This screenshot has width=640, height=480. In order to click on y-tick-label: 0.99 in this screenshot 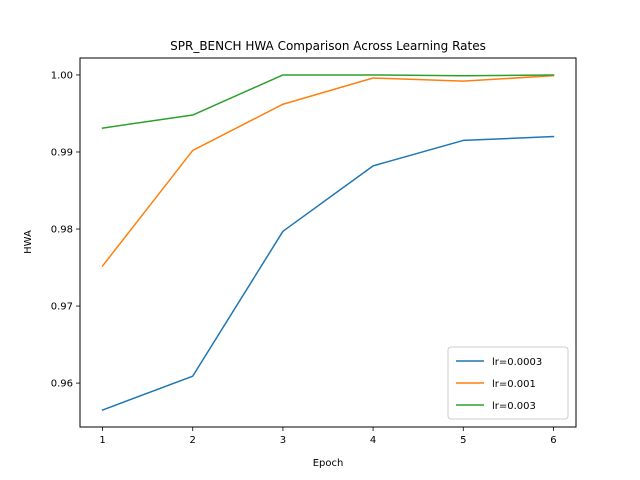, I will do `click(62, 152)`.